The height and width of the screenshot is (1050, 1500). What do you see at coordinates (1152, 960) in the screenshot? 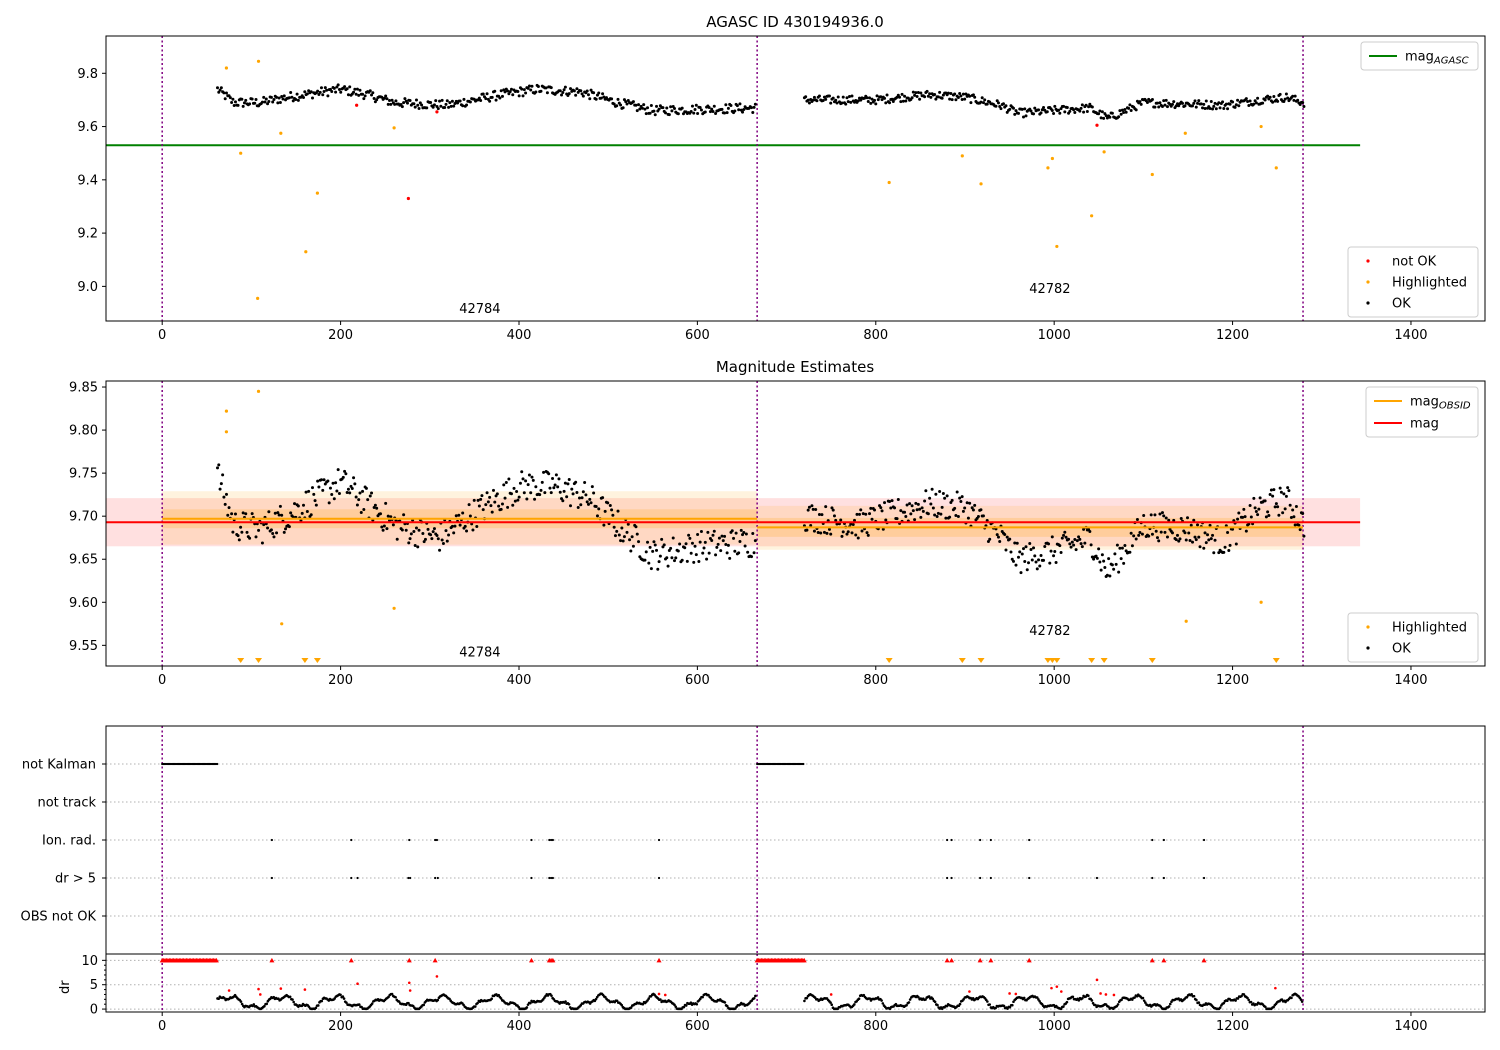
I see `panel4-clipped-marker` at bounding box center [1152, 960].